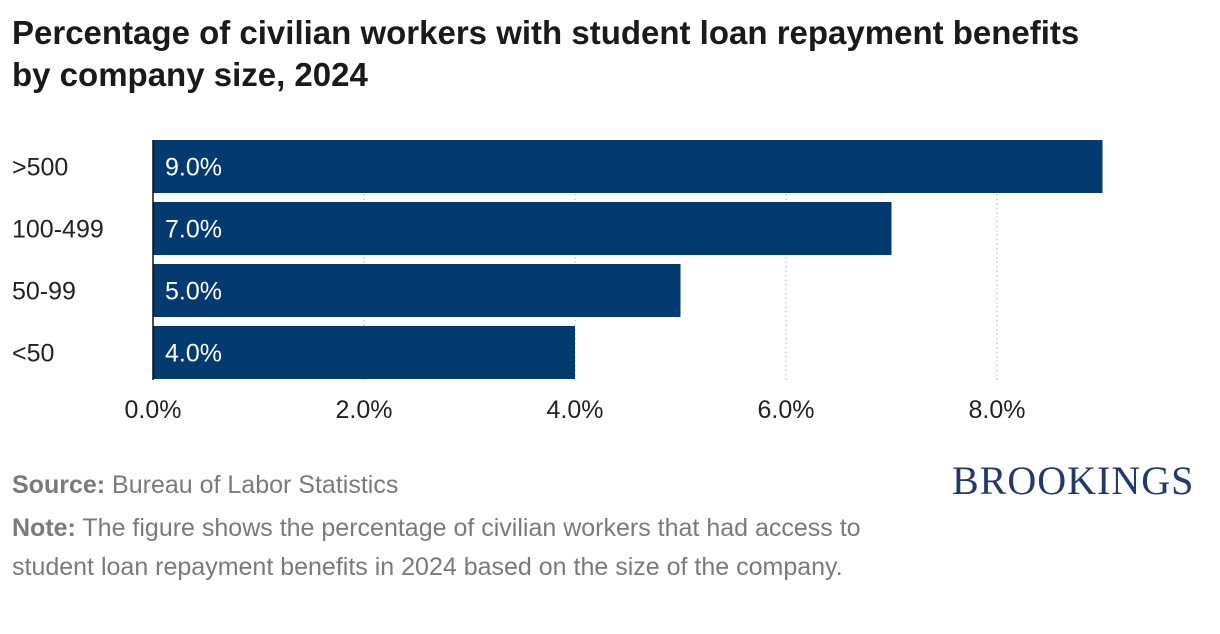  Describe the element at coordinates (58, 230) in the screenshot. I see `category-label: 100-499` at that location.